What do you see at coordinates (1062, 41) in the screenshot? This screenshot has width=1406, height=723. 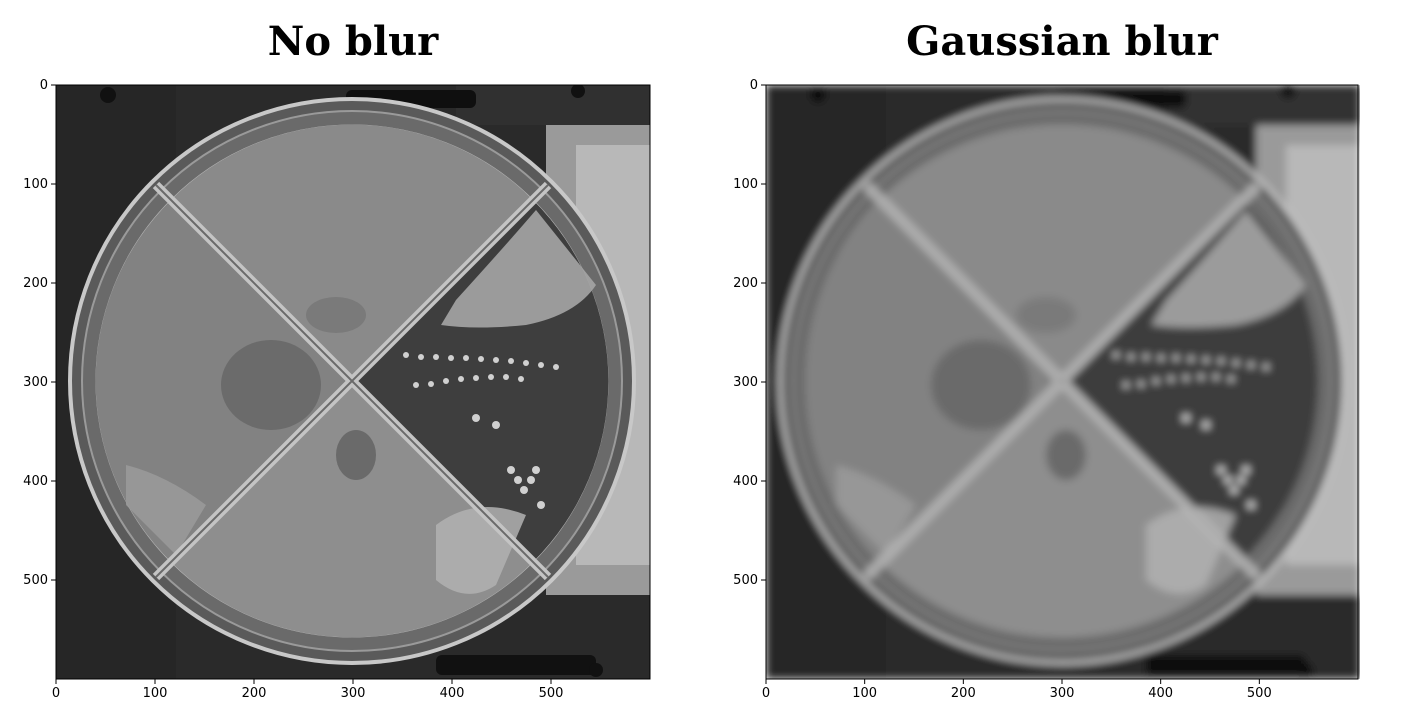 I see `panel-title-gaussian-blur: Gaussian blur` at bounding box center [1062, 41].